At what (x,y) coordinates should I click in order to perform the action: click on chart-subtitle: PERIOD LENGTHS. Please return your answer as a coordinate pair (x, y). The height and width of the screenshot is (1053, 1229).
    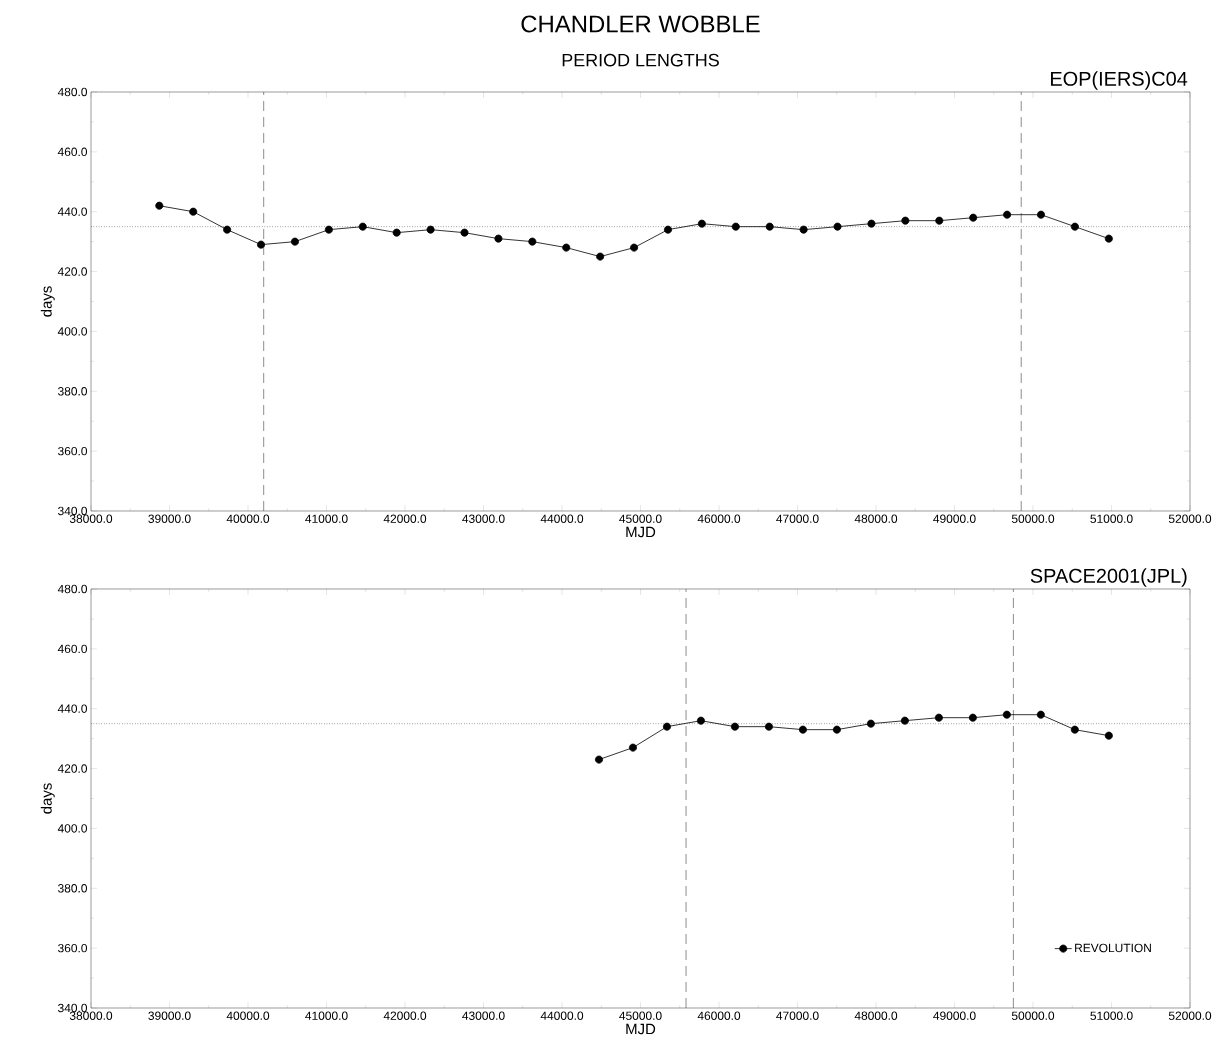
    Looking at the image, I should click on (640, 60).